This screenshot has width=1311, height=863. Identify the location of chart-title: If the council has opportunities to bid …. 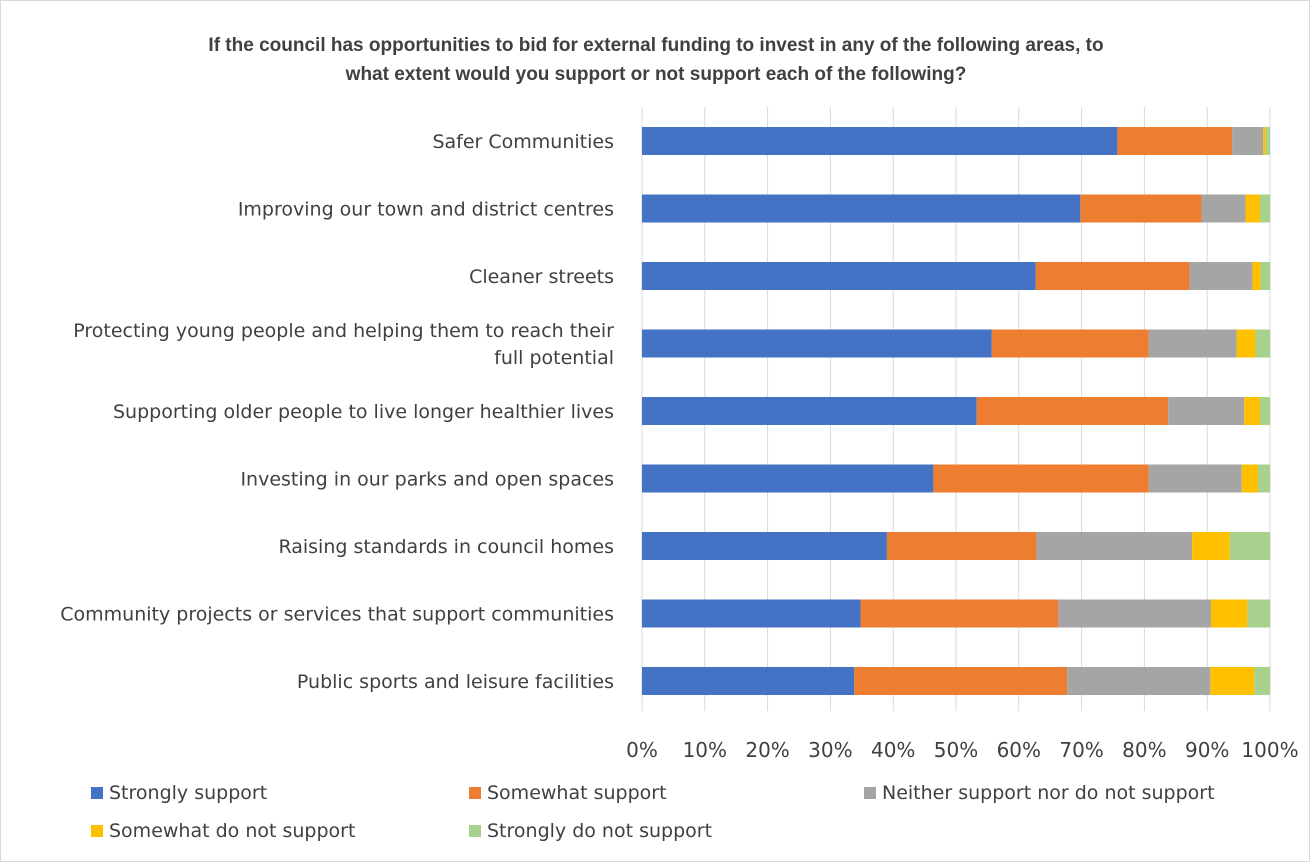
(655, 60).